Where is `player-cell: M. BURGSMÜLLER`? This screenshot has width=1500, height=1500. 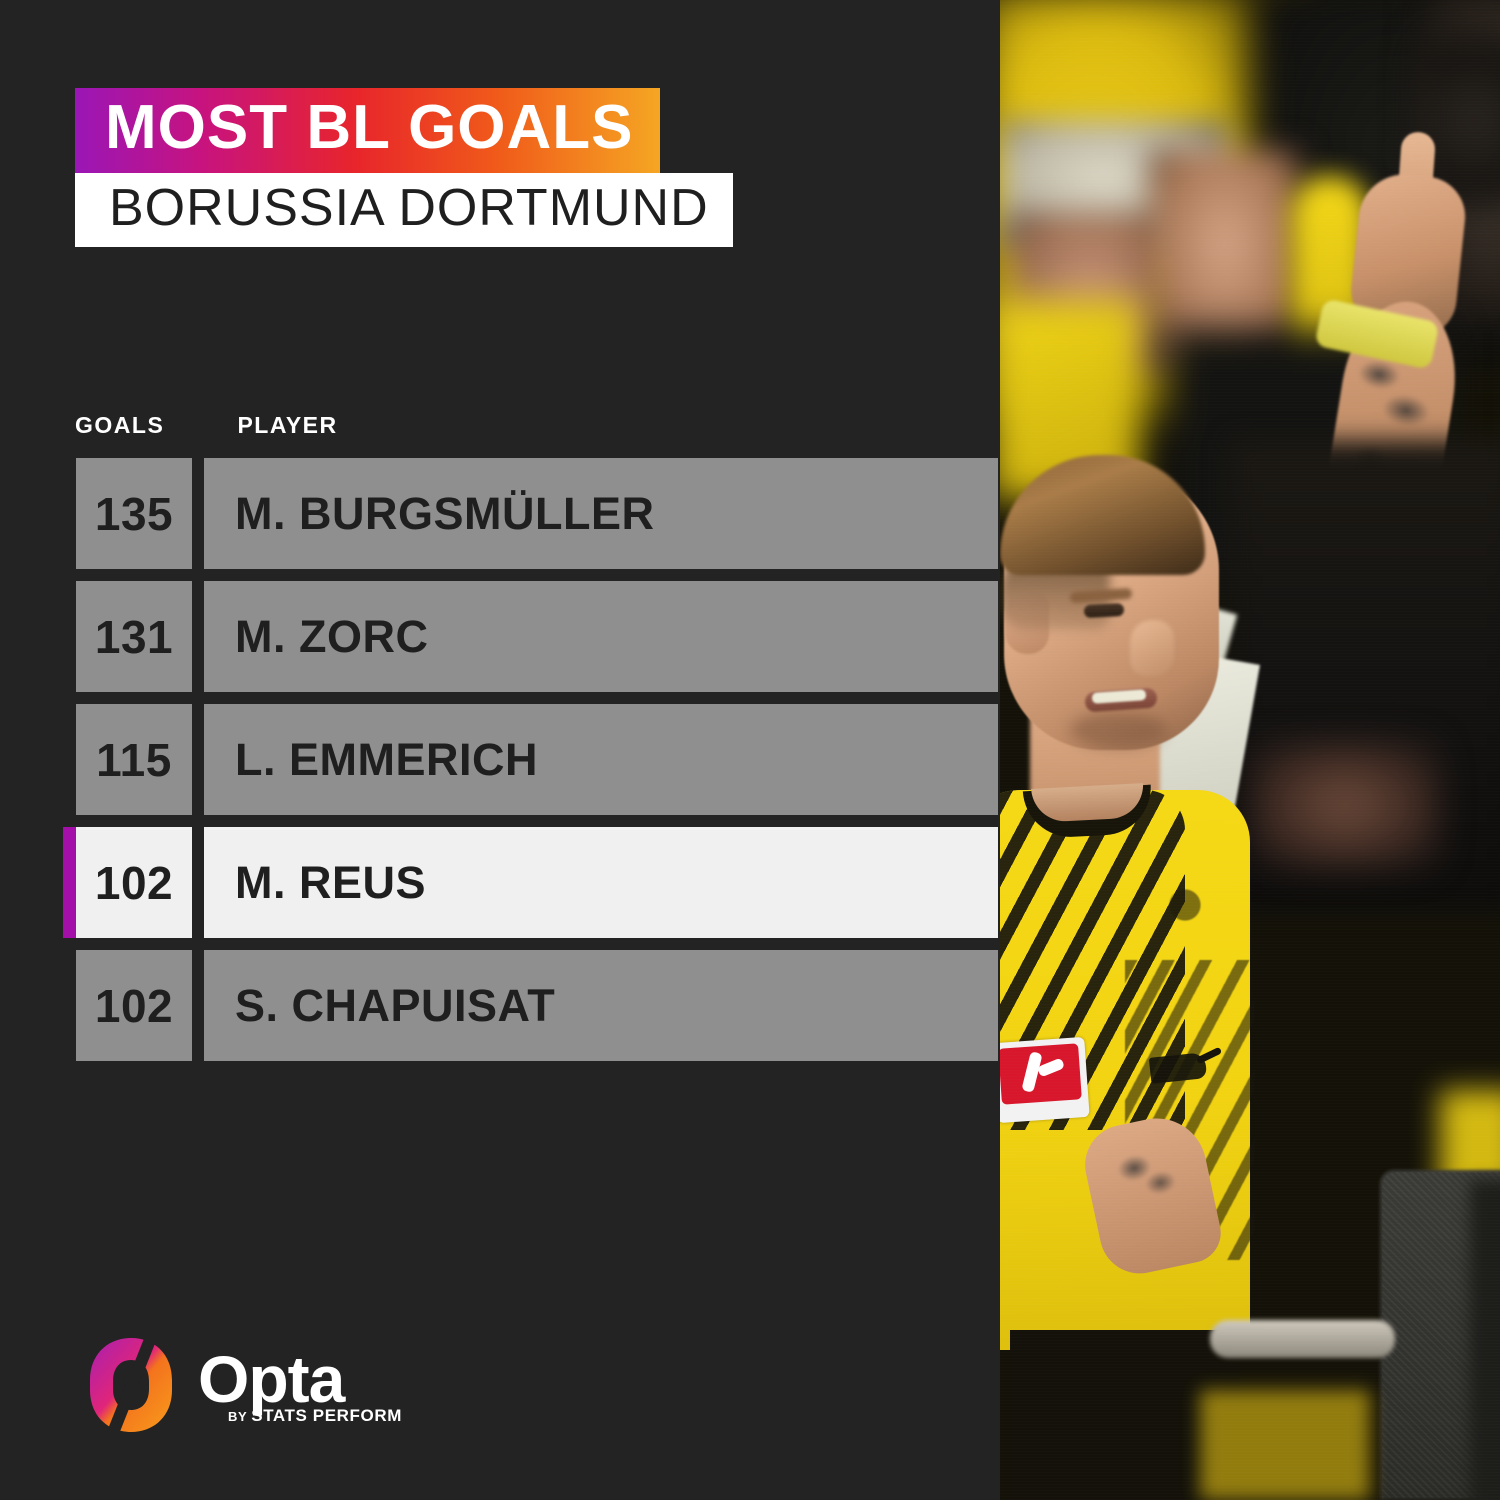 player-cell: M. BURGSMÜLLER is located at coordinates (601, 513).